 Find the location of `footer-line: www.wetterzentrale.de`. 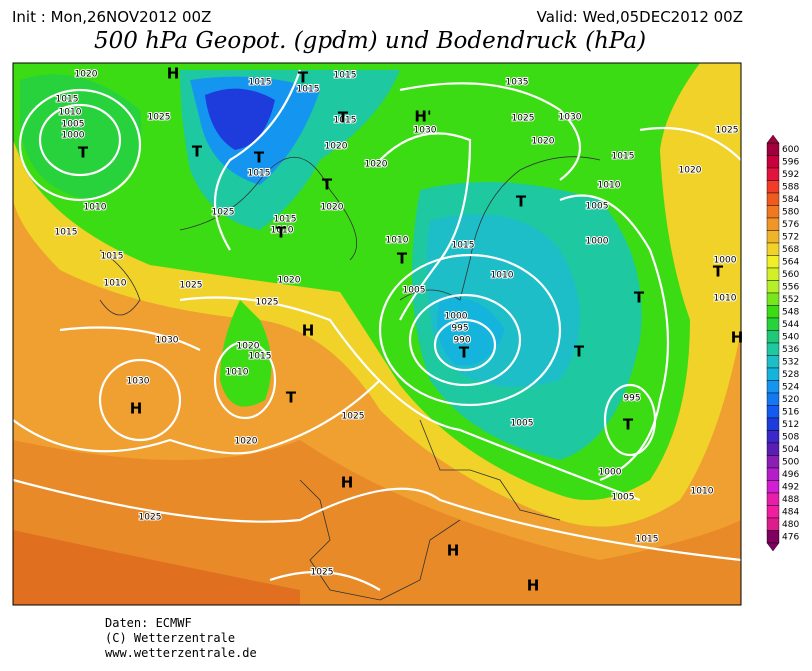

footer-line: www.wetterzentrale.de is located at coordinates (181, 653).